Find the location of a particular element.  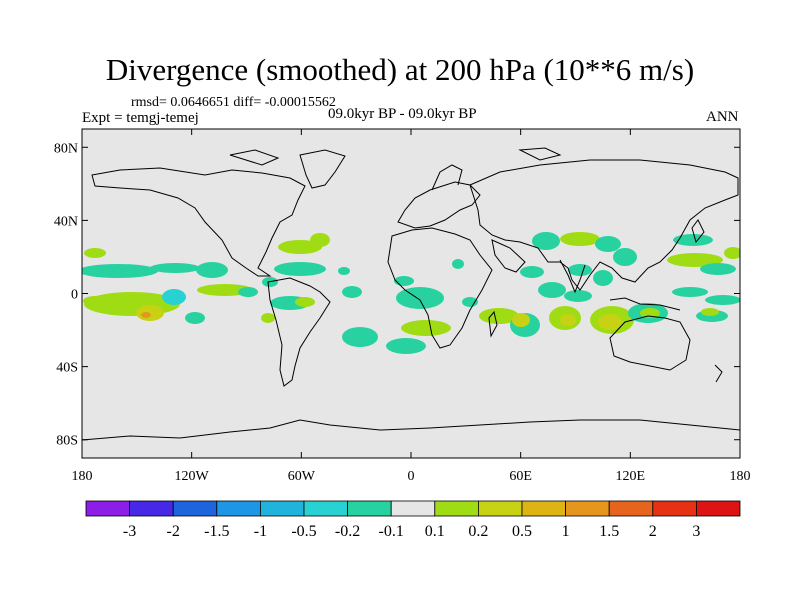

y-tick-label: 80N is located at coordinates (66, 148).